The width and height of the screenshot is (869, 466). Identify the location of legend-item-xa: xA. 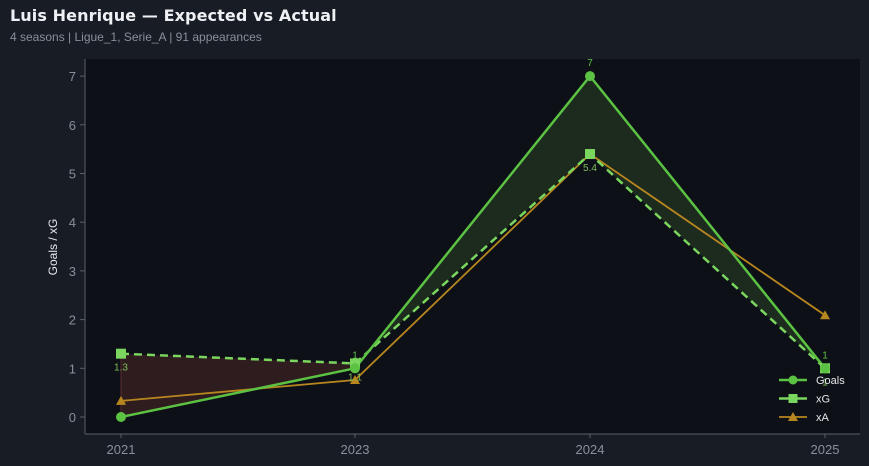
(804, 418).